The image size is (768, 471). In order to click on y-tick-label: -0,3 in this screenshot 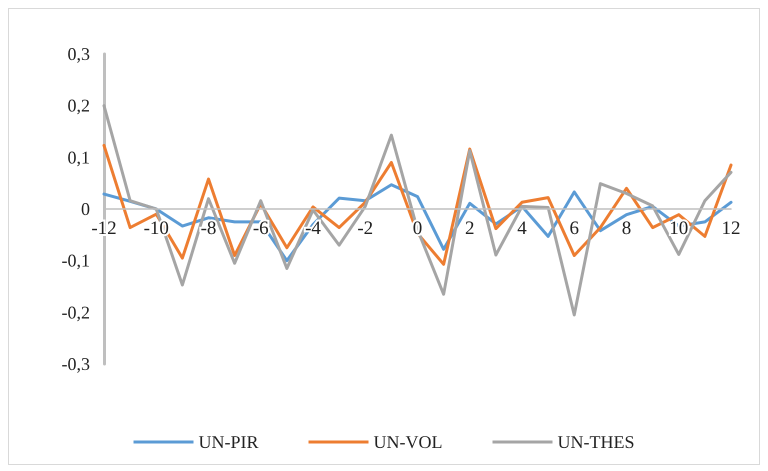, I will do `click(76, 364)`.